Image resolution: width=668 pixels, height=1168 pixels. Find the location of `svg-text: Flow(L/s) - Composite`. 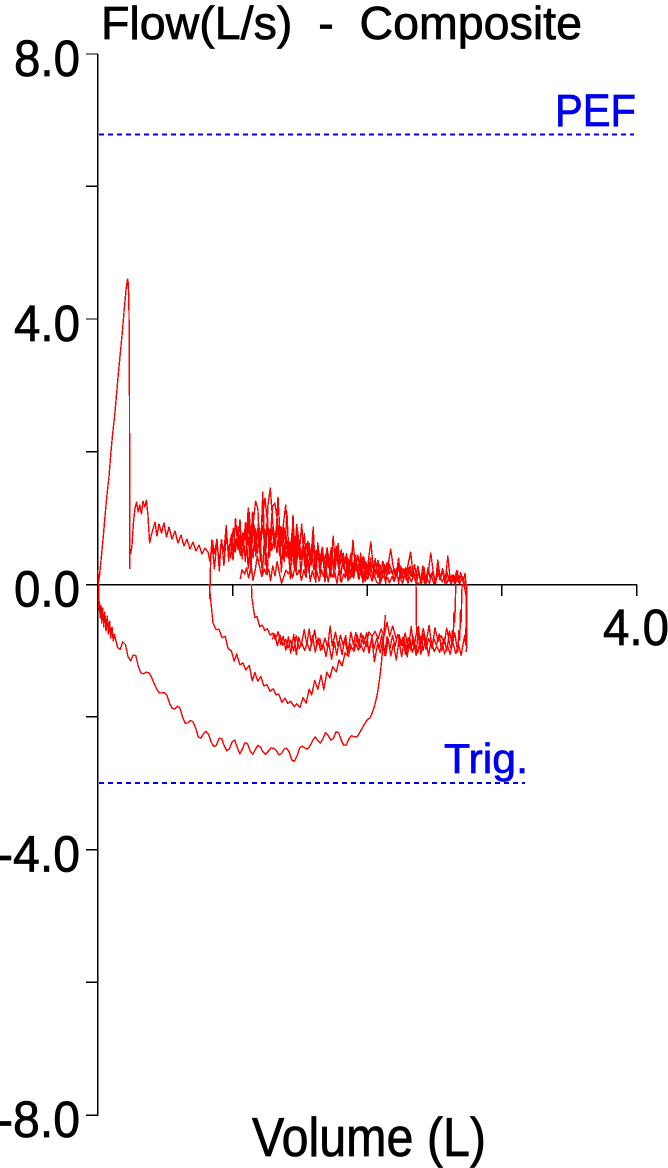

svg-text: Flow(L/s) - Composite is located at coordinates (341, 24).